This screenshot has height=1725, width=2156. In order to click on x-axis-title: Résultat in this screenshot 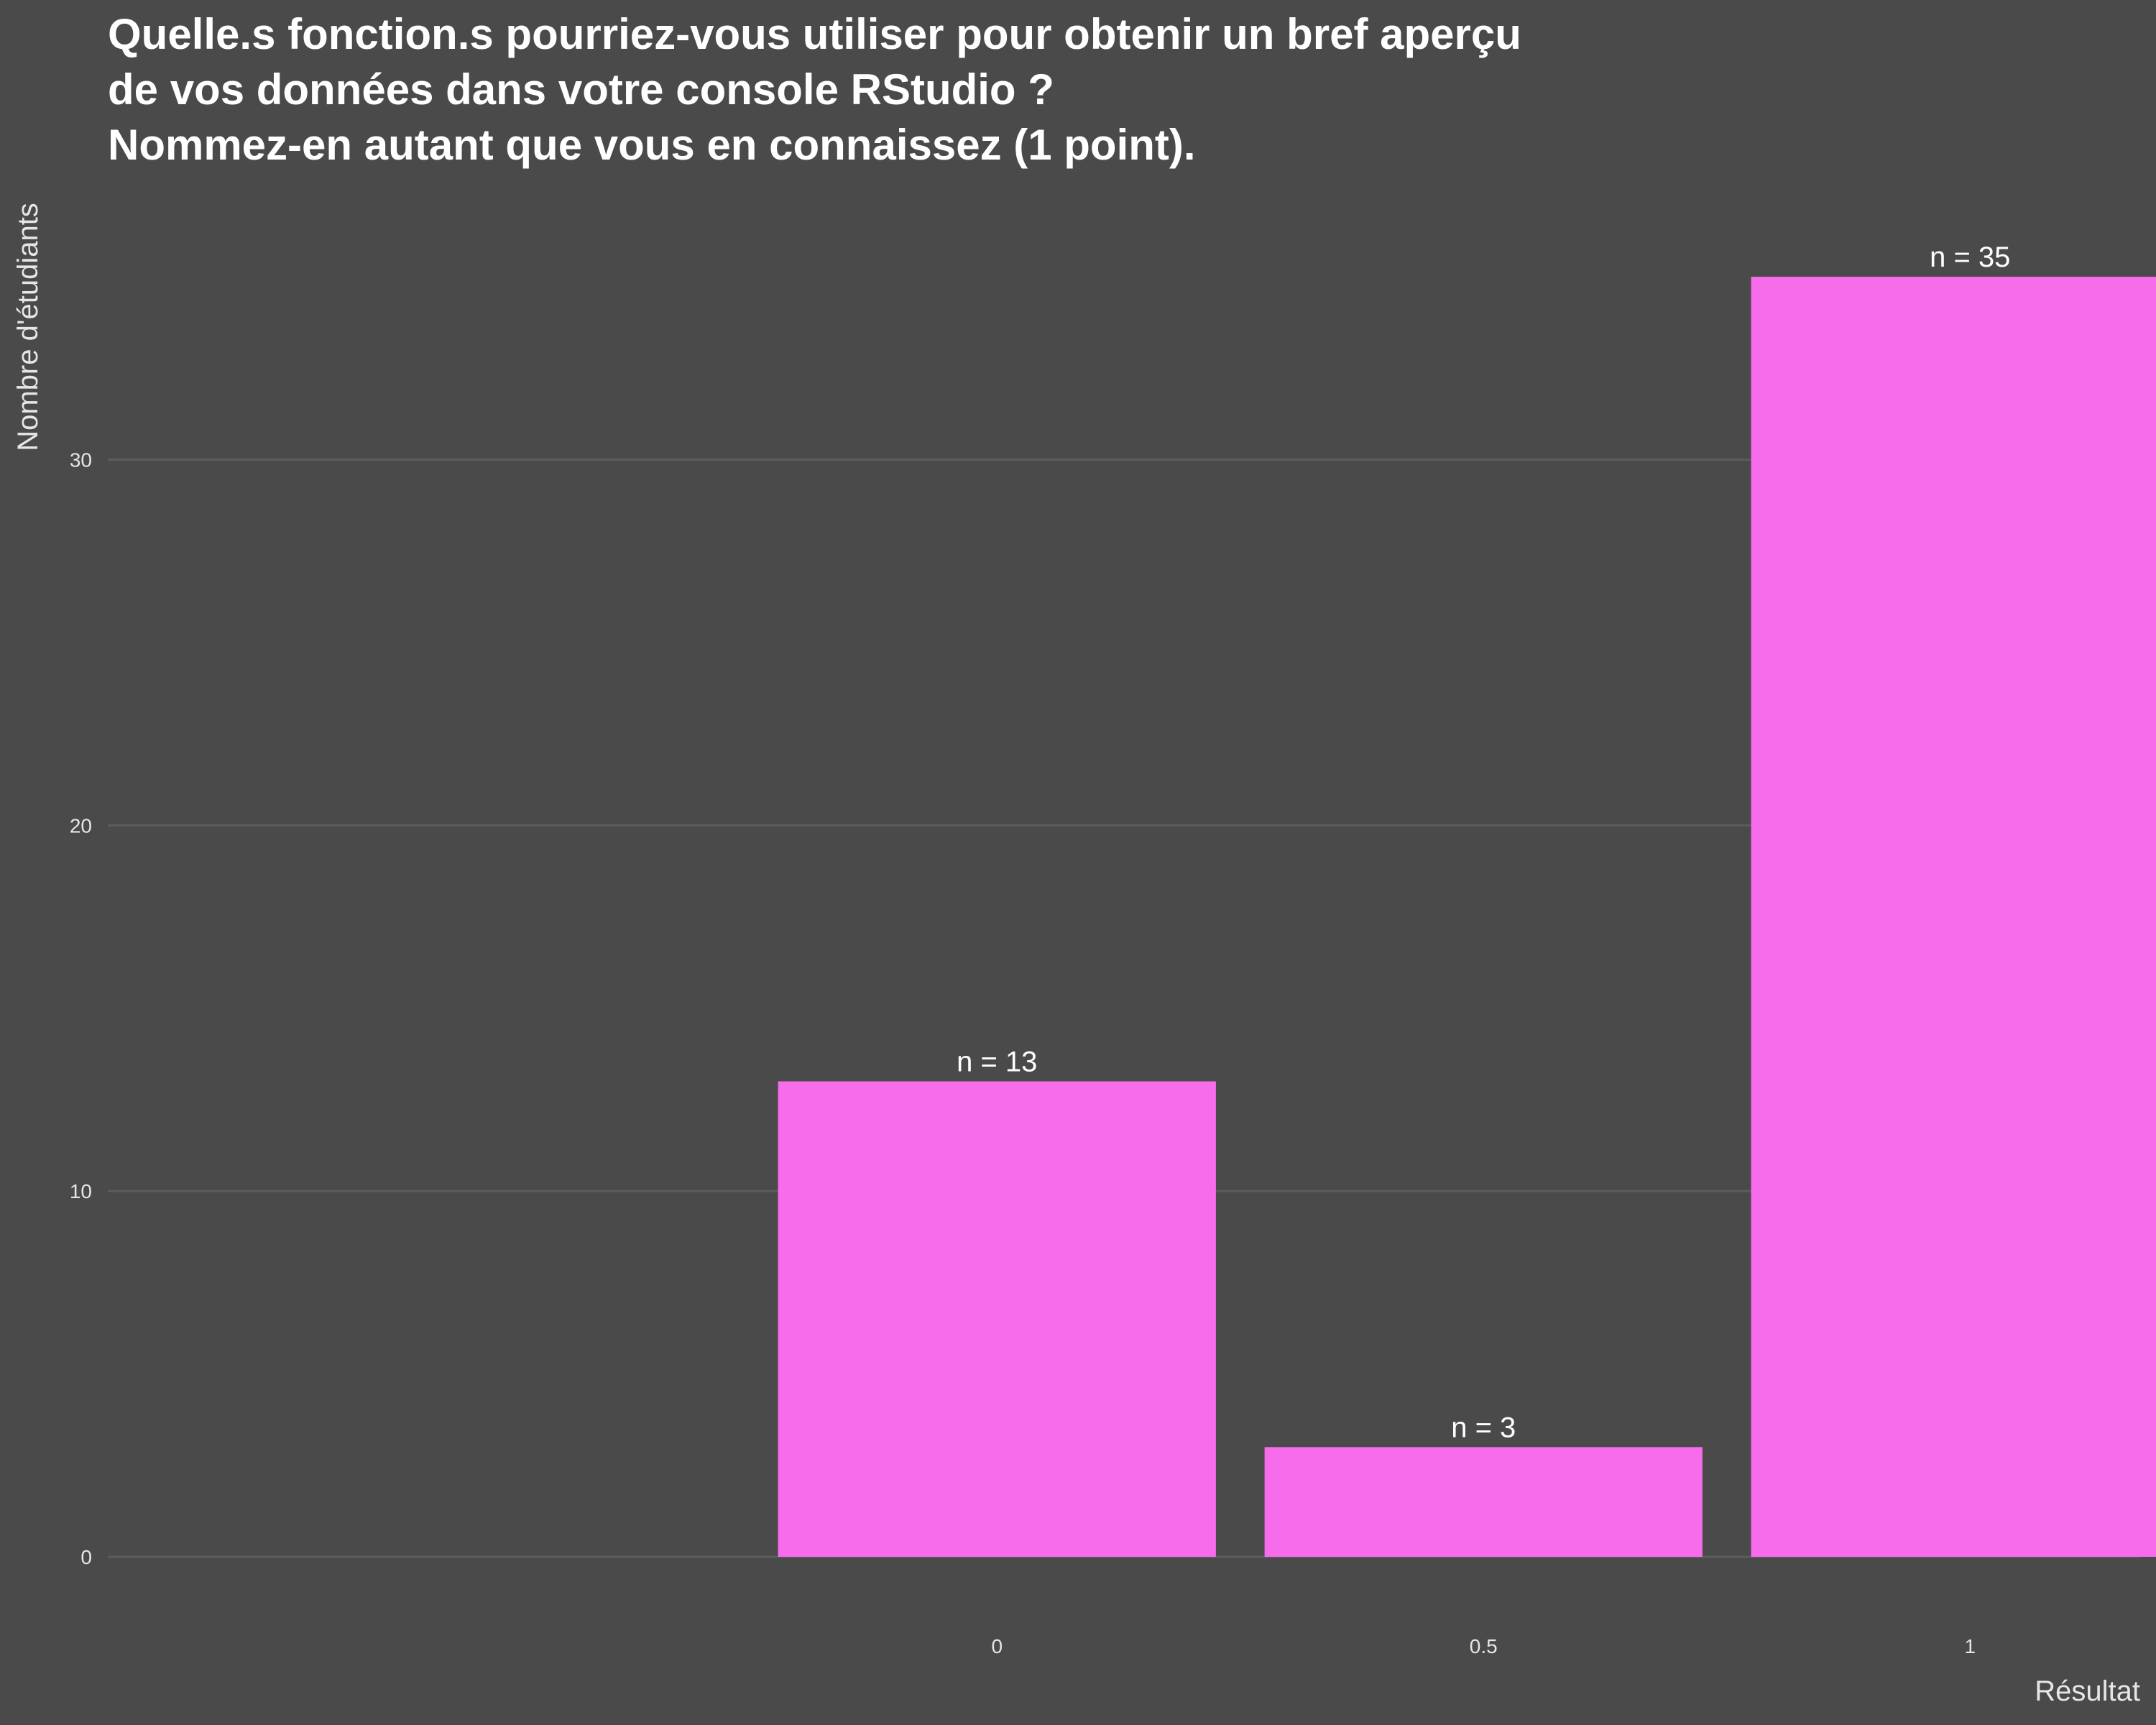, I will do `click(2087, 1691)`.